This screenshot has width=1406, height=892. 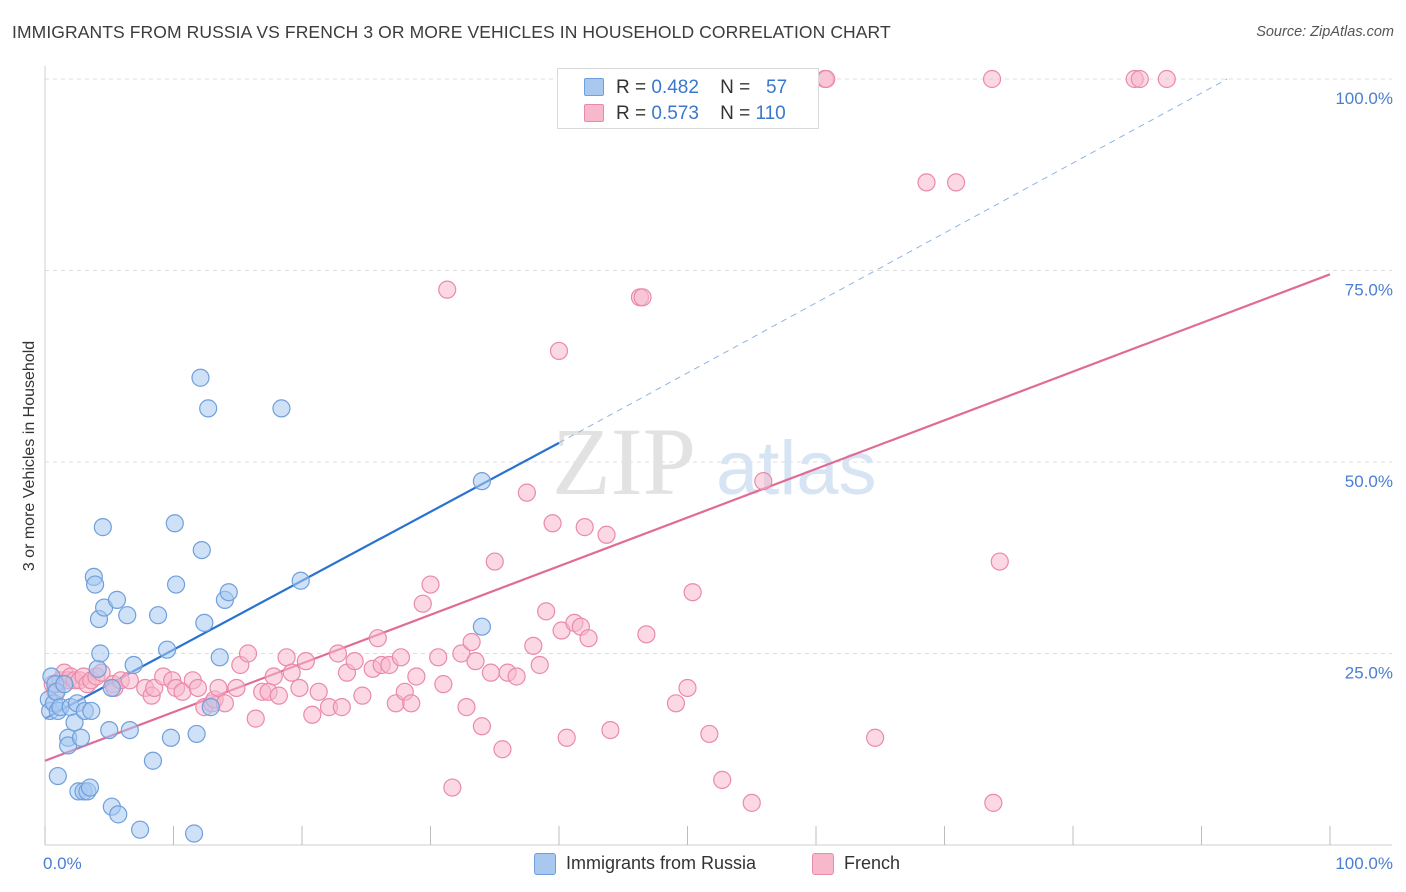 What do you see at coordinates (714, 461) in the screenshot?
I see `watermark: ZIP atlas` at bounding box center [714, 461].